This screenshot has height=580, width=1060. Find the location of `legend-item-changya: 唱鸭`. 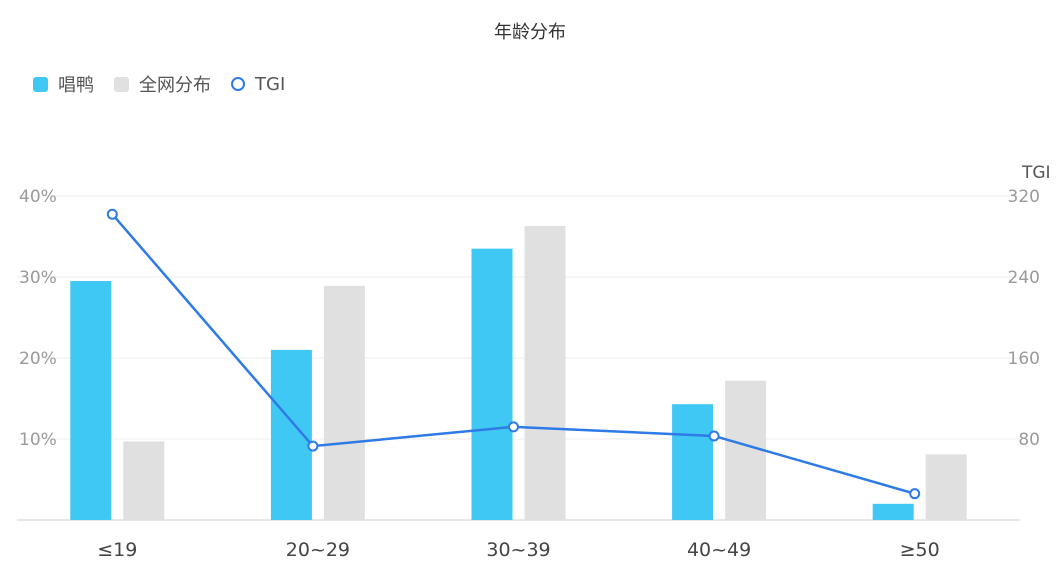

legend-item-changya: 唱鸭 is located at coordinates (63, 84).